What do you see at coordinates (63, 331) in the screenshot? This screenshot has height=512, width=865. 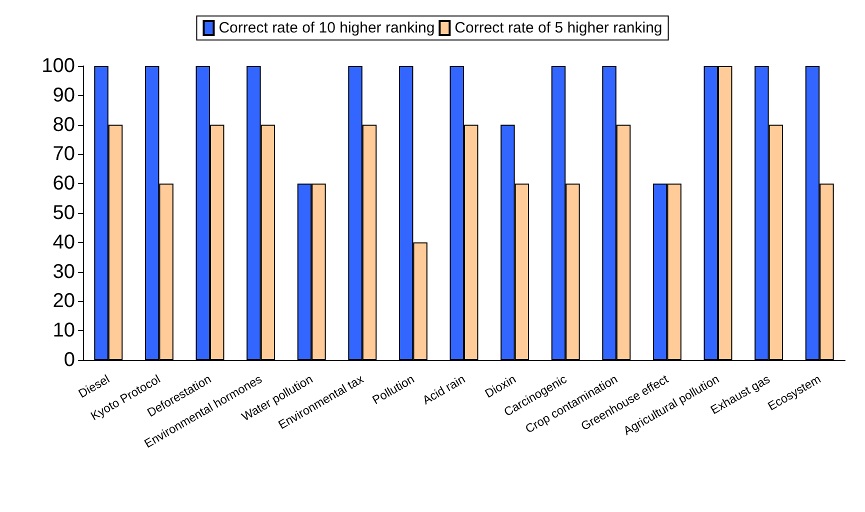 I see `y-tick-label: 10` at bounding box center [63, 331].